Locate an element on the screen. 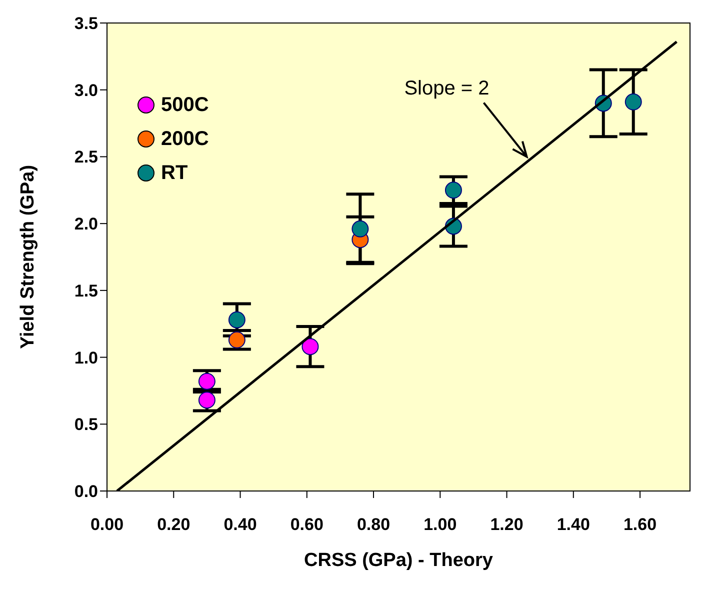 The image size is (705, 594). x-tick-label: 0.80 is located at coordinates (373, 524).